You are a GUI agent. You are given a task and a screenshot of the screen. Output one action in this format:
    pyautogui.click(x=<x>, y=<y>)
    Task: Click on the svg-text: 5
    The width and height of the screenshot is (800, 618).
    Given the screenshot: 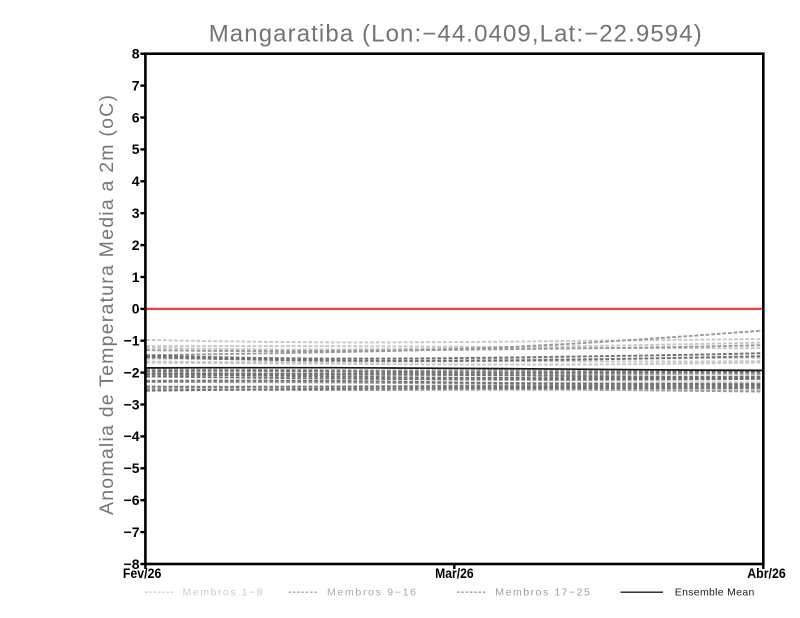 What is the action you would take?
    pyautogui.click(x=136, y=149)
    